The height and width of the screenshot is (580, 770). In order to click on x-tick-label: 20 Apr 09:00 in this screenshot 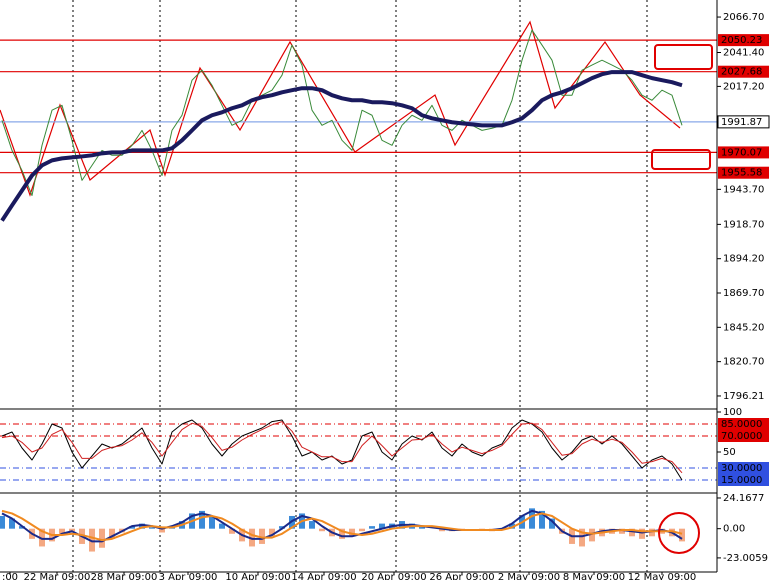, I will do `click(393, 576)`.